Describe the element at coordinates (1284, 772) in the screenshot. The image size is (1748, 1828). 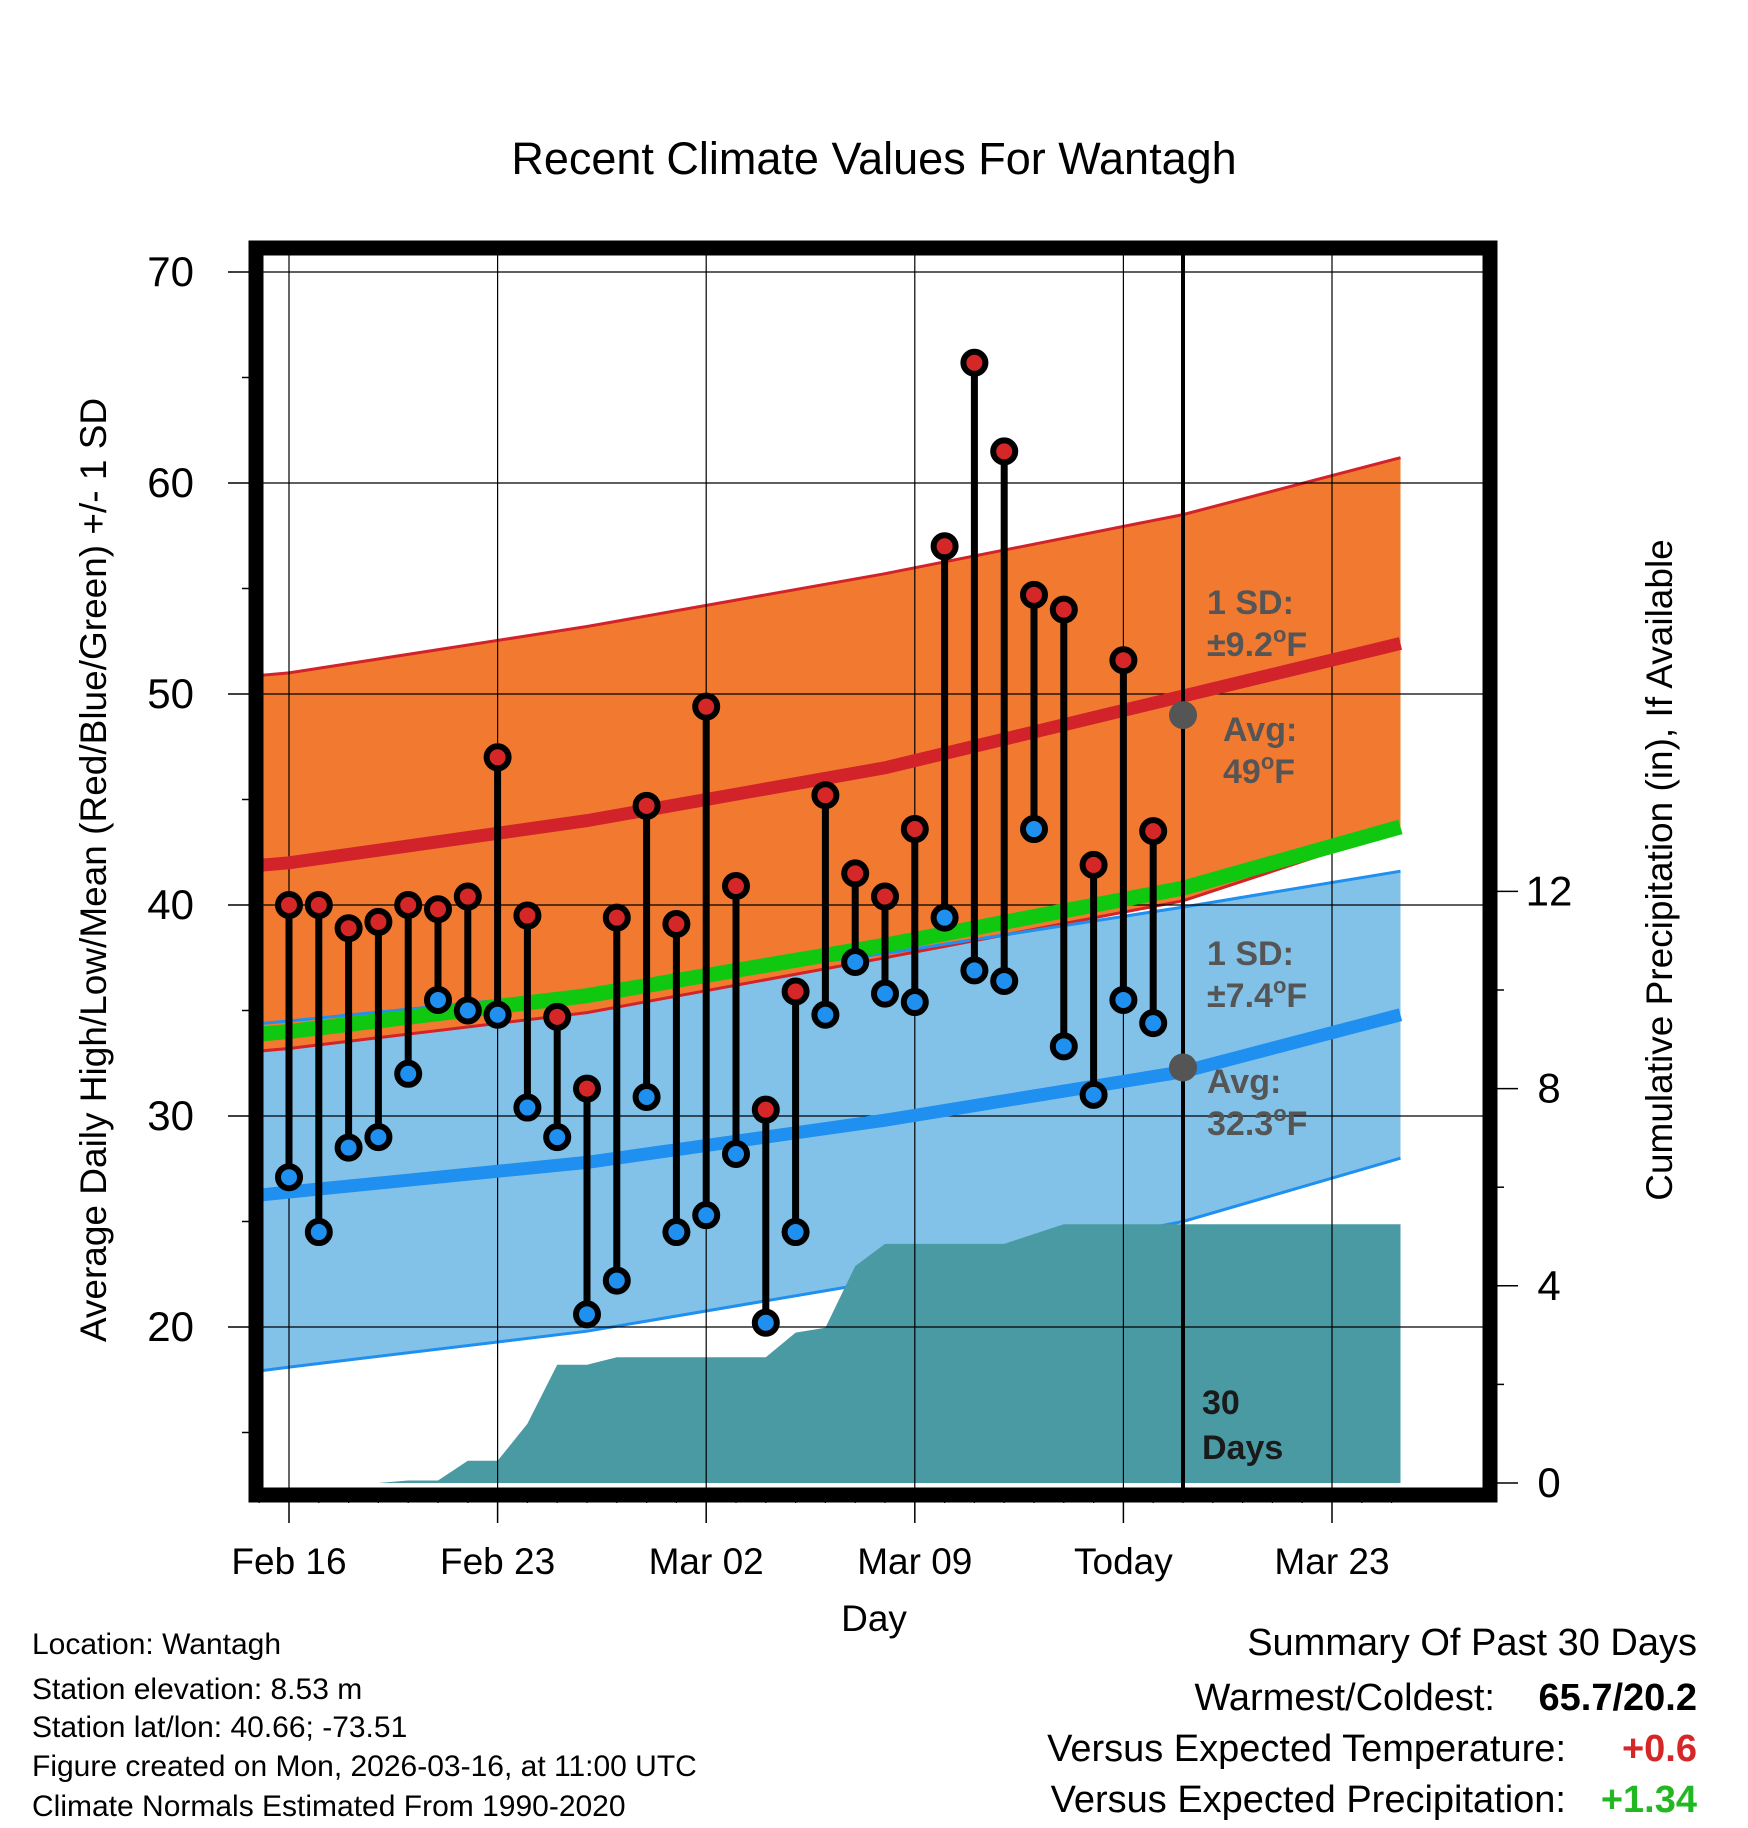
I see `high-avg-unit: F` at that location.